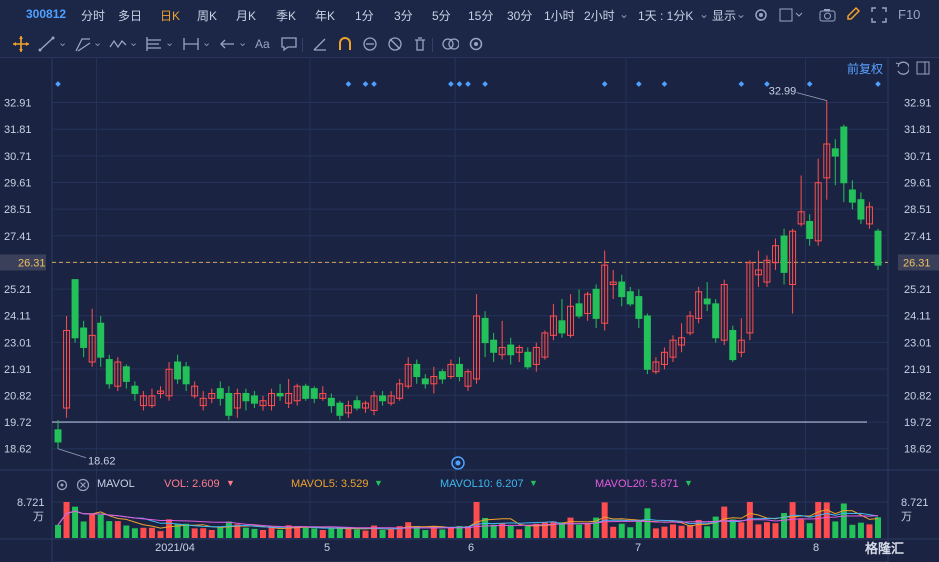  I want to click on volume-indicator-name: MAVOL, so click(116, 484).